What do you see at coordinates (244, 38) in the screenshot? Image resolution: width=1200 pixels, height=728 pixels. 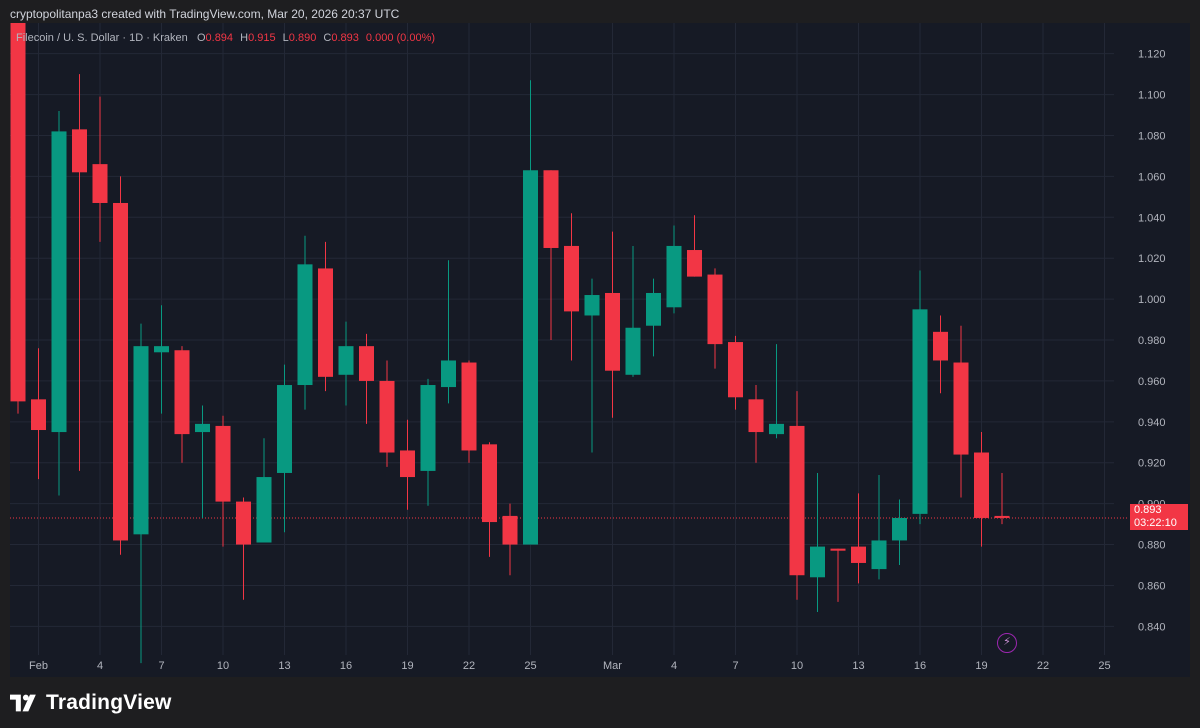 I see `high-label: H` at bounding box center [244, 38].